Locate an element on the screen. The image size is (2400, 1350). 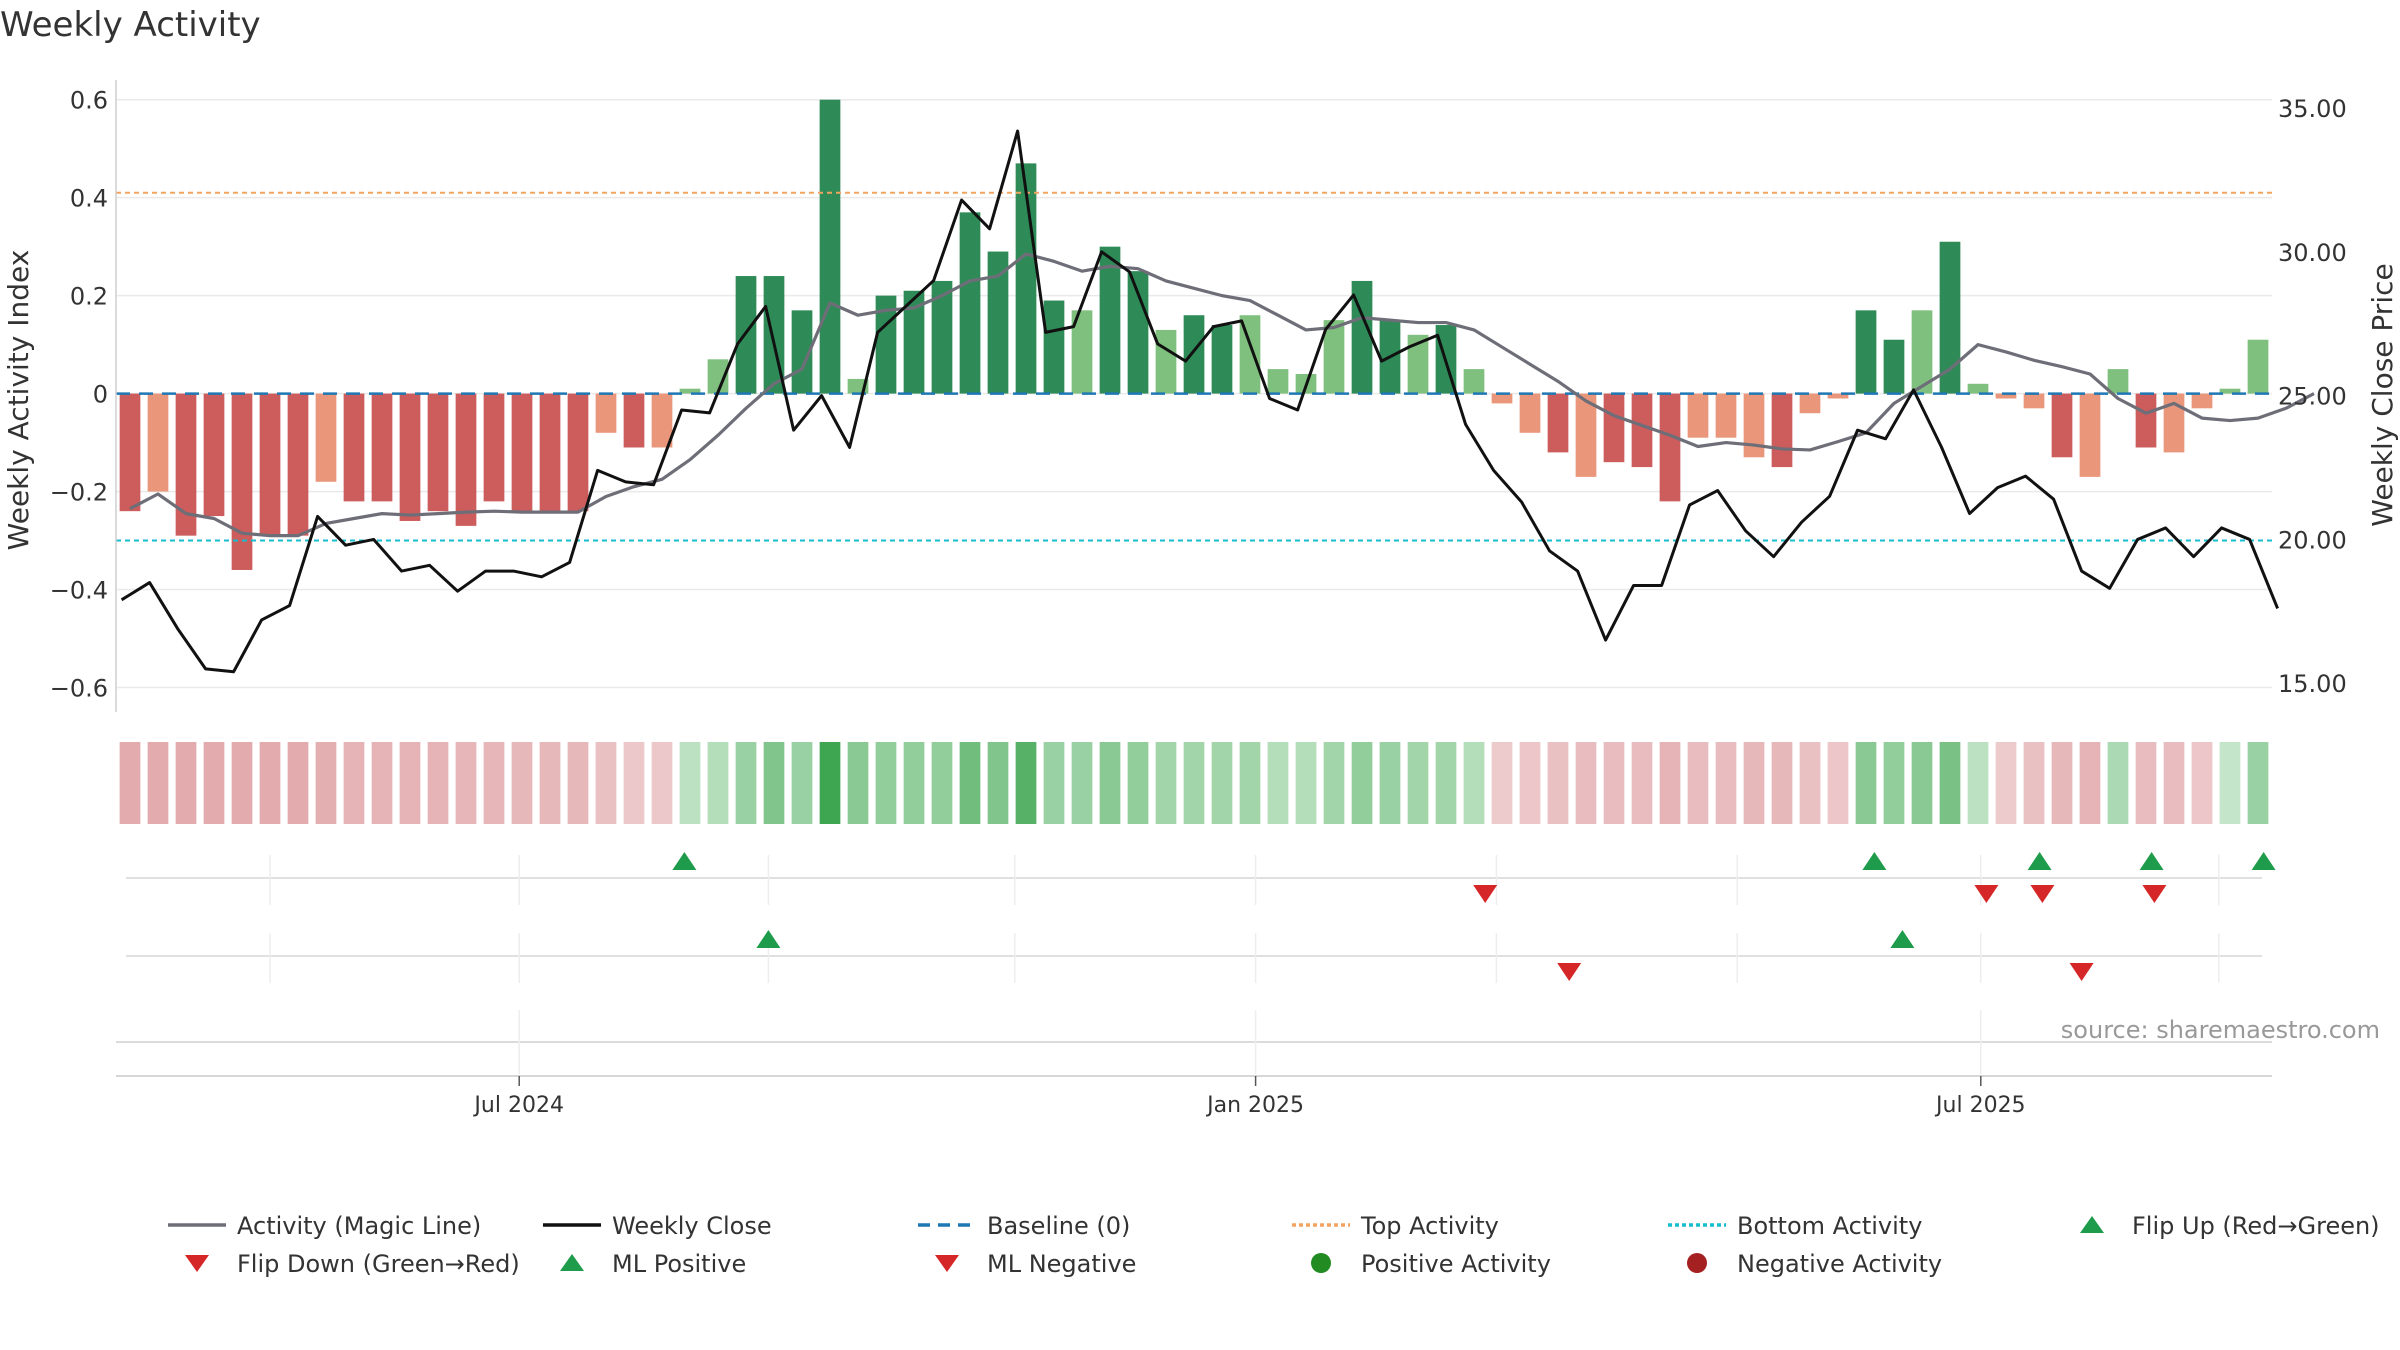
legend-swatch-tri-up is located at coordinates (572, 1262).